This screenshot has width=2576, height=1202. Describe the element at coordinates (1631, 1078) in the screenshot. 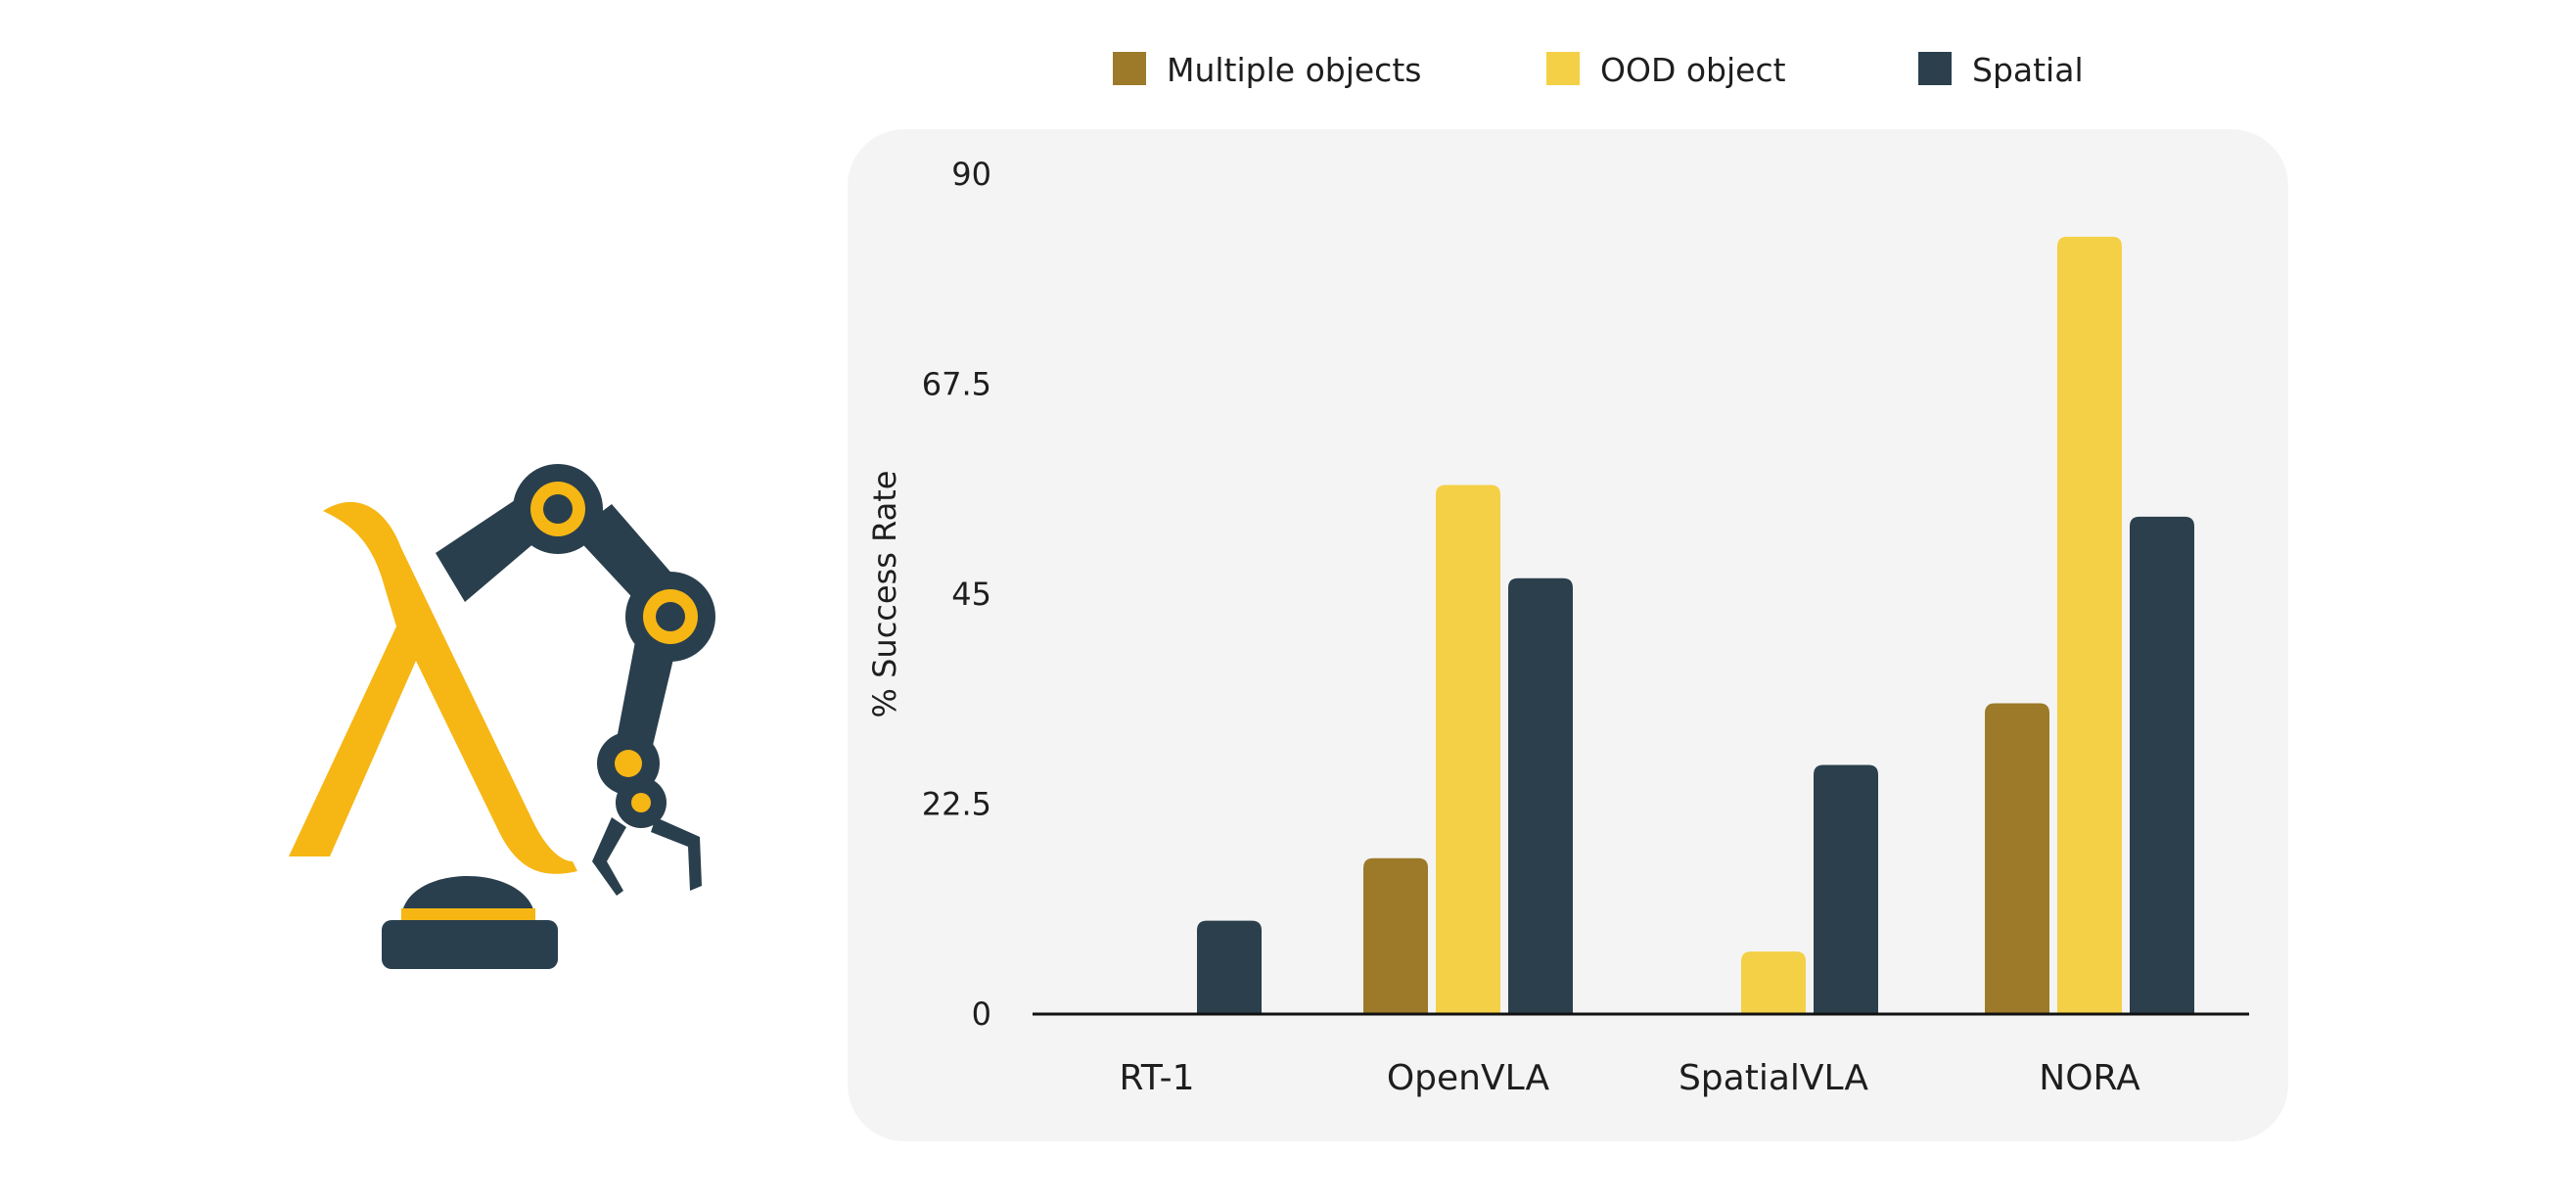

I see `x-axis-labels: RT-1 OpenVLA SpatialVLA NORA` at that location.